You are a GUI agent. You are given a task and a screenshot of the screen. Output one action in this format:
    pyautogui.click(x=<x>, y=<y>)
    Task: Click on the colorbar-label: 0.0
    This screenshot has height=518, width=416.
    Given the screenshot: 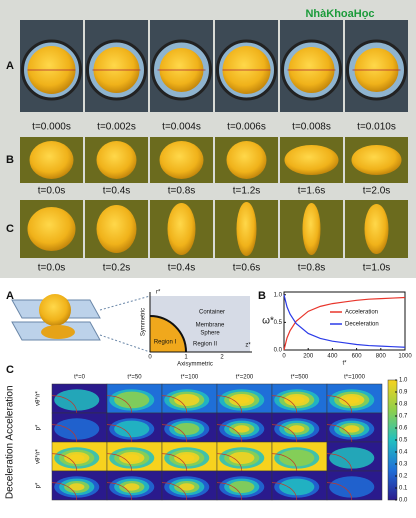 What is the action you would take?
    pyautogui.click(x=403, y=501)
    